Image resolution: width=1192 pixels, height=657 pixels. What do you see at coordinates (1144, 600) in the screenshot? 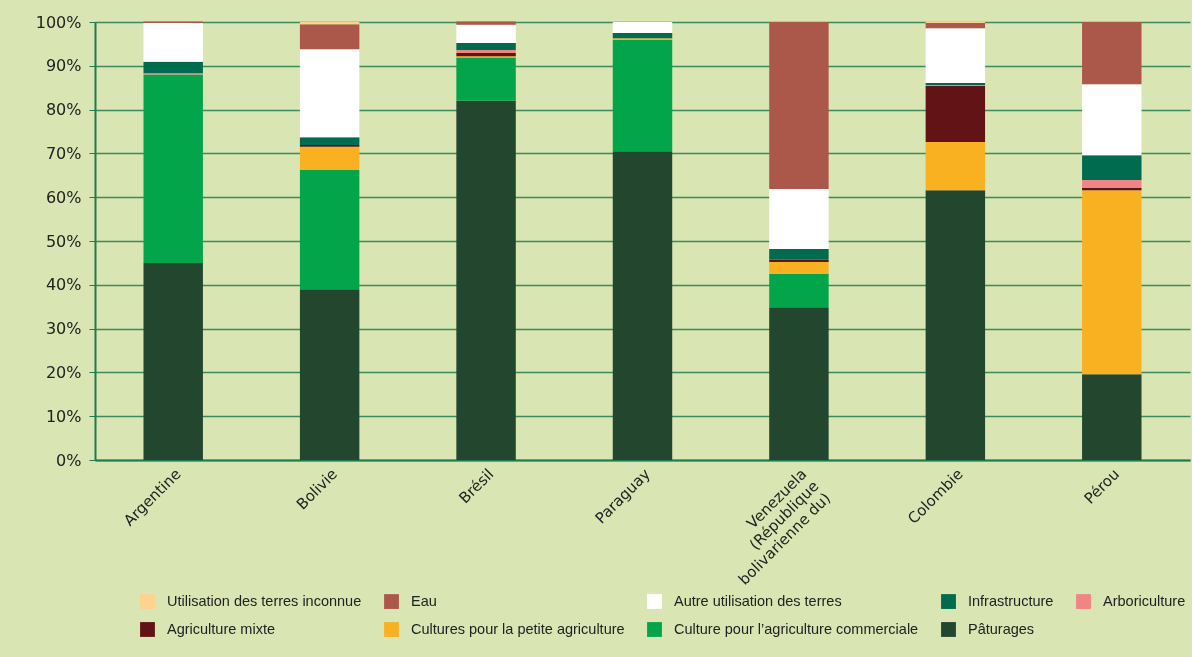
I see `legend-label: Arboriculture` at bounding box center [1144, 600].